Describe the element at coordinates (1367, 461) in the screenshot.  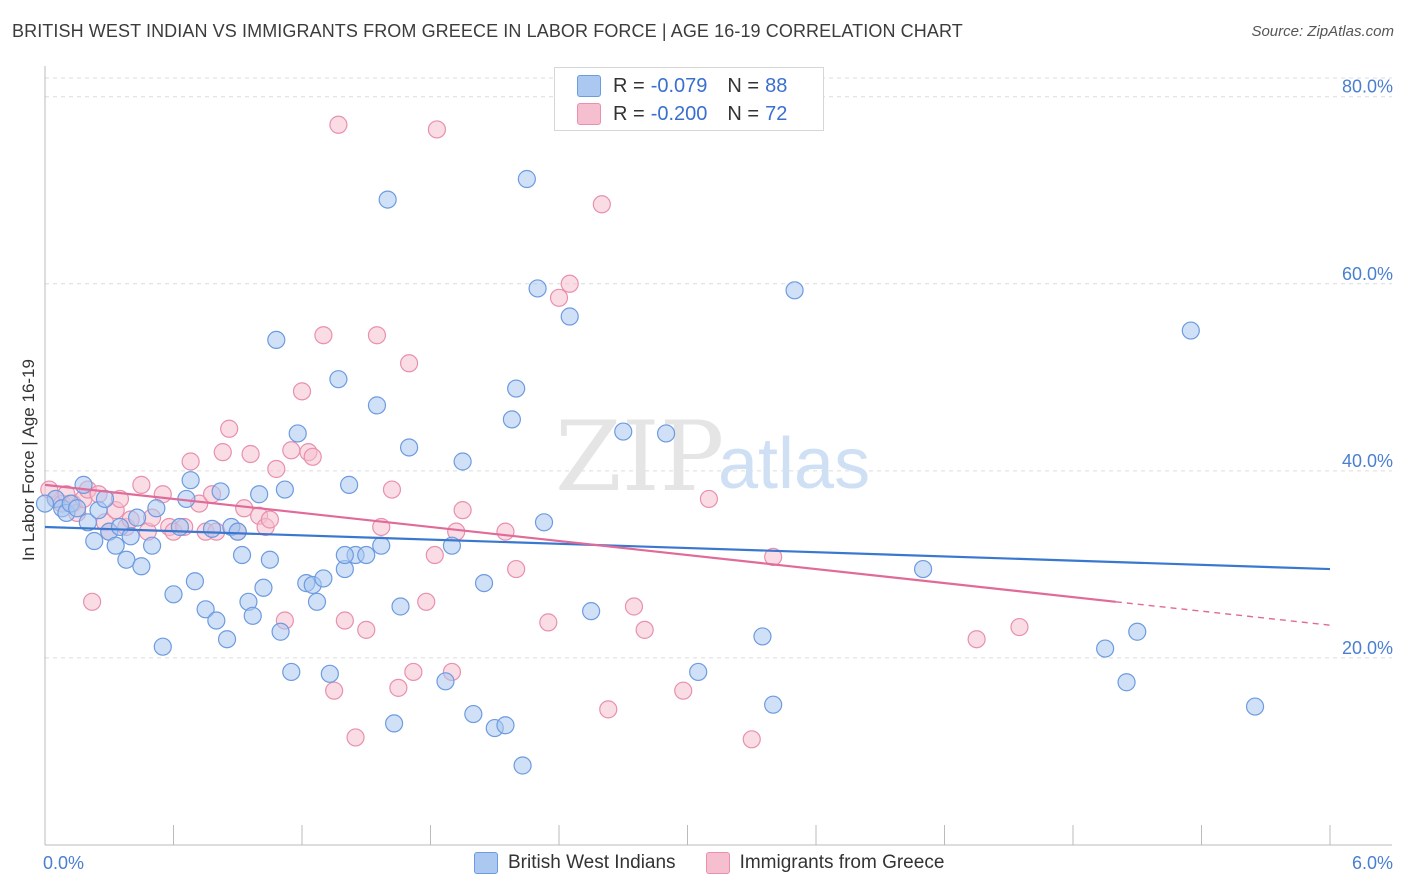
I see `y-tick-label: 40.0%` at that location.